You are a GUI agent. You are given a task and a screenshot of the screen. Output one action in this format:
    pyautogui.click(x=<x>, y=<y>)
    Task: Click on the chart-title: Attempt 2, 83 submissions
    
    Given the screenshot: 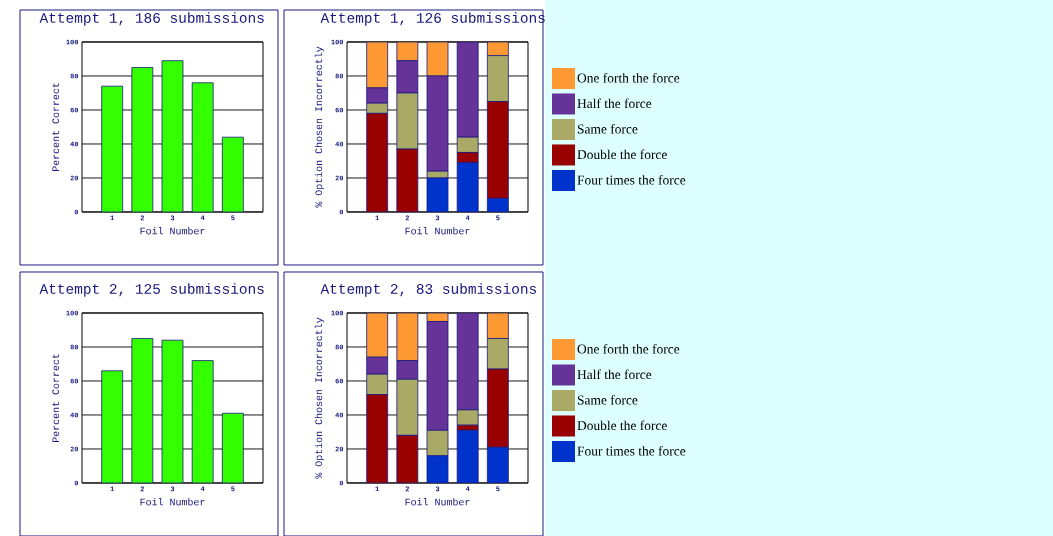 What is the action you would take?
    pyautogui.click(x=428, y=290)
    